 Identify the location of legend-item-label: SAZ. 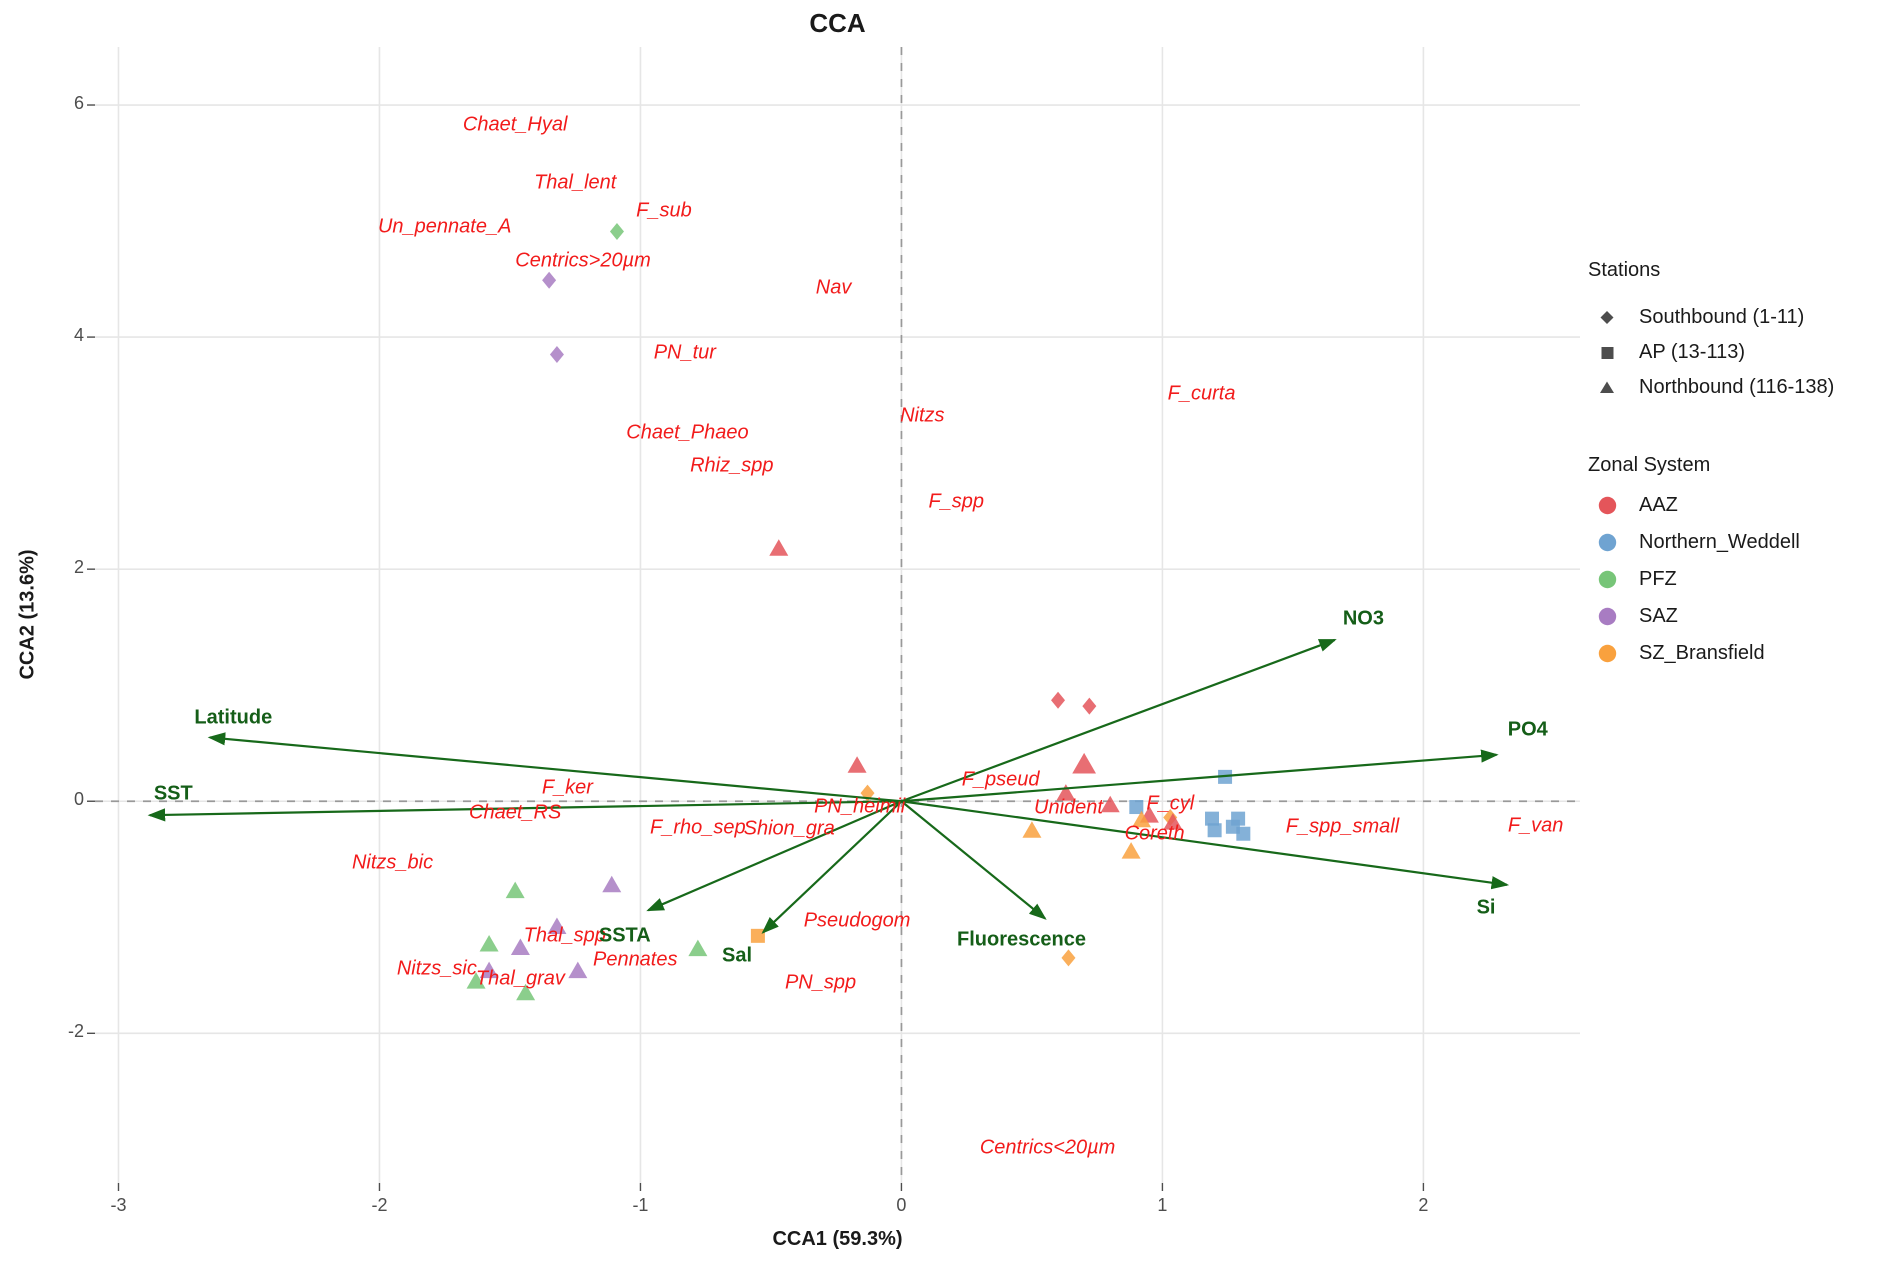
(1658, 616).